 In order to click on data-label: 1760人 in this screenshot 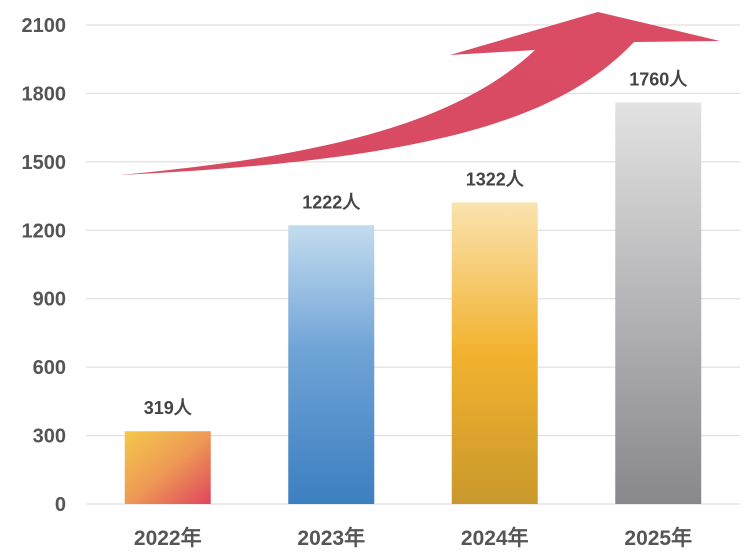, I will do `click(658, 80)`.